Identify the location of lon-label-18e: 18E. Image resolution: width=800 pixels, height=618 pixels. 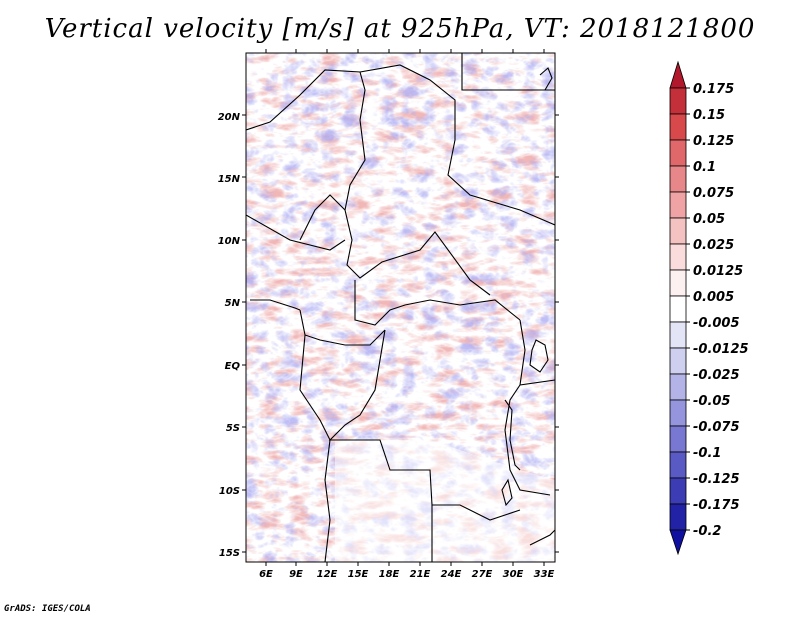
(389, 574).